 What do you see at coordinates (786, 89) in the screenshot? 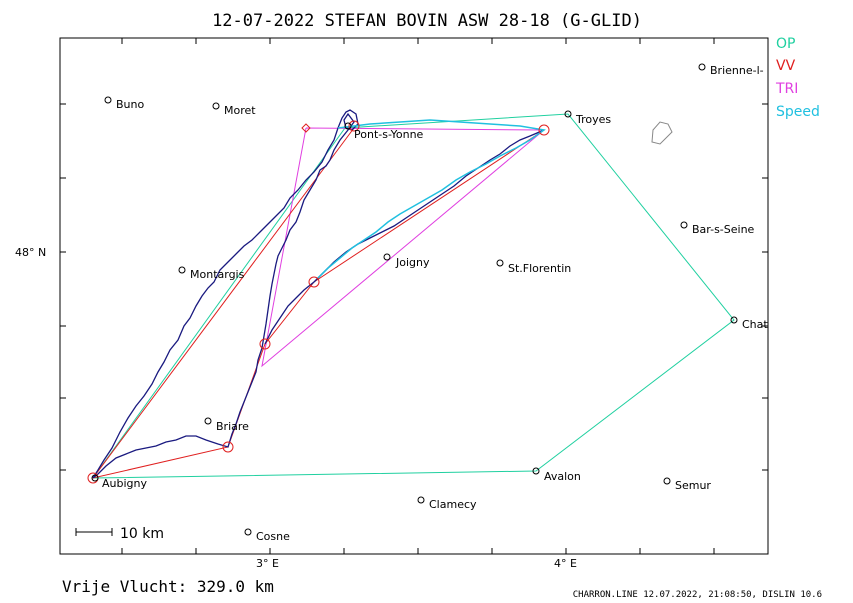
I see `legend-tri: TRI` at bounding box center [786, 89].